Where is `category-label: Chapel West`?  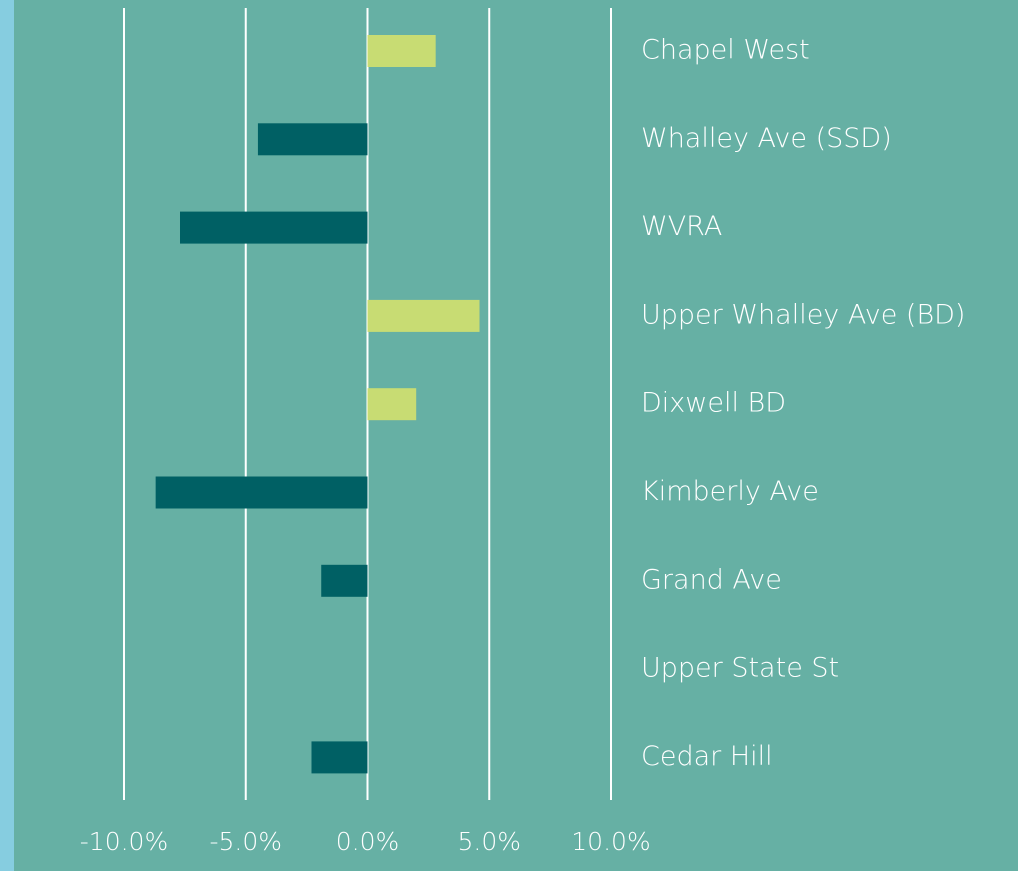 category-label: Chapel West is located at coordinates (725, 50).